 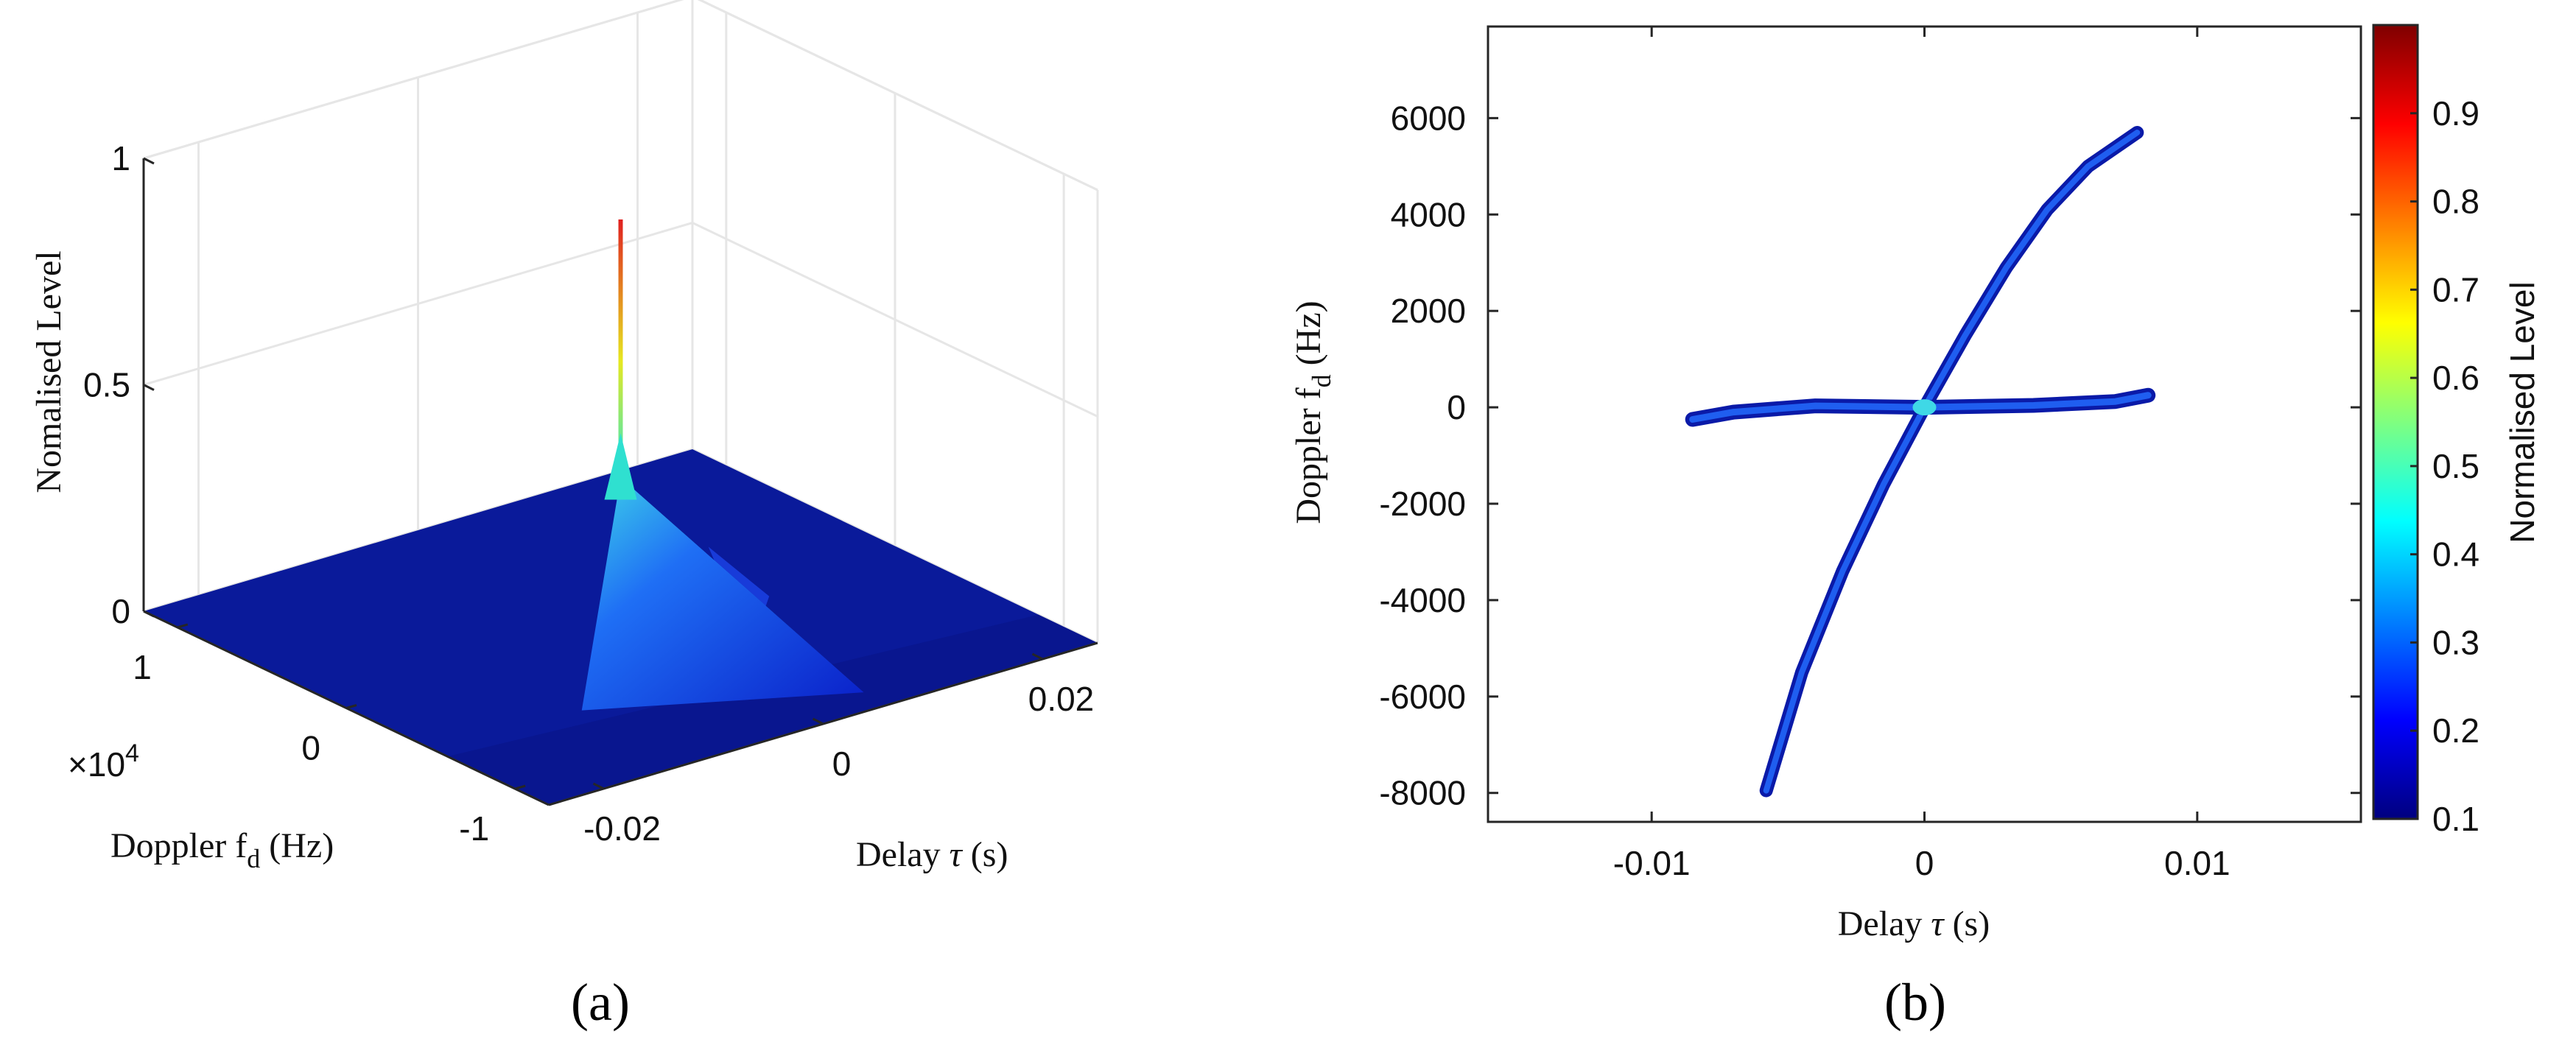 What do you see at coordinates (2197, 863) in the screenshot?
I see `x-tick-label: 0.01` at bounding box center [2197, 863].